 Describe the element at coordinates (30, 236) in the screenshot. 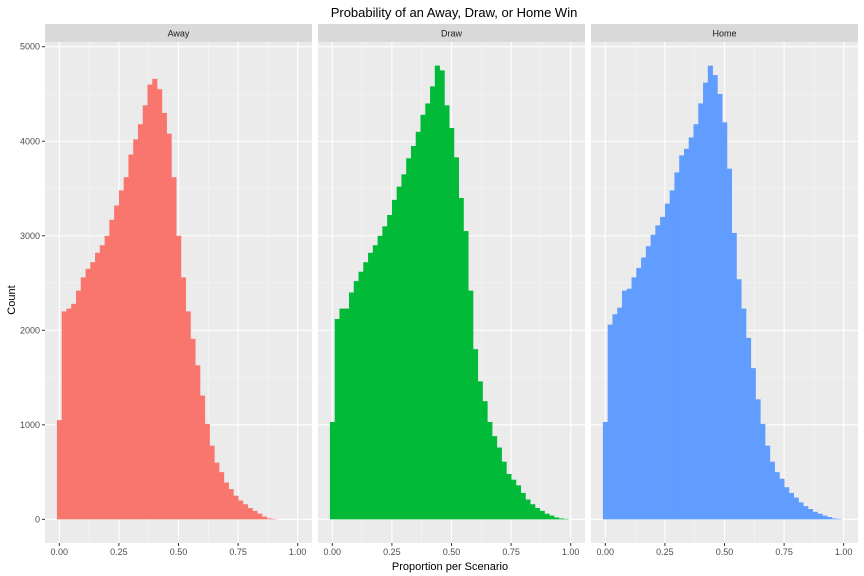

I see `y-tick-label: 3000` at that location.